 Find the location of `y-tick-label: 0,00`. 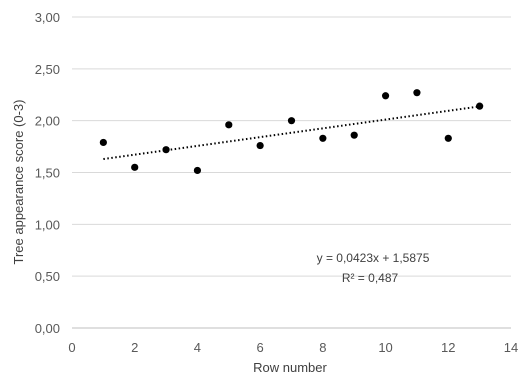

y-tick-label: 0,00 is located at coordinates (47, 328).